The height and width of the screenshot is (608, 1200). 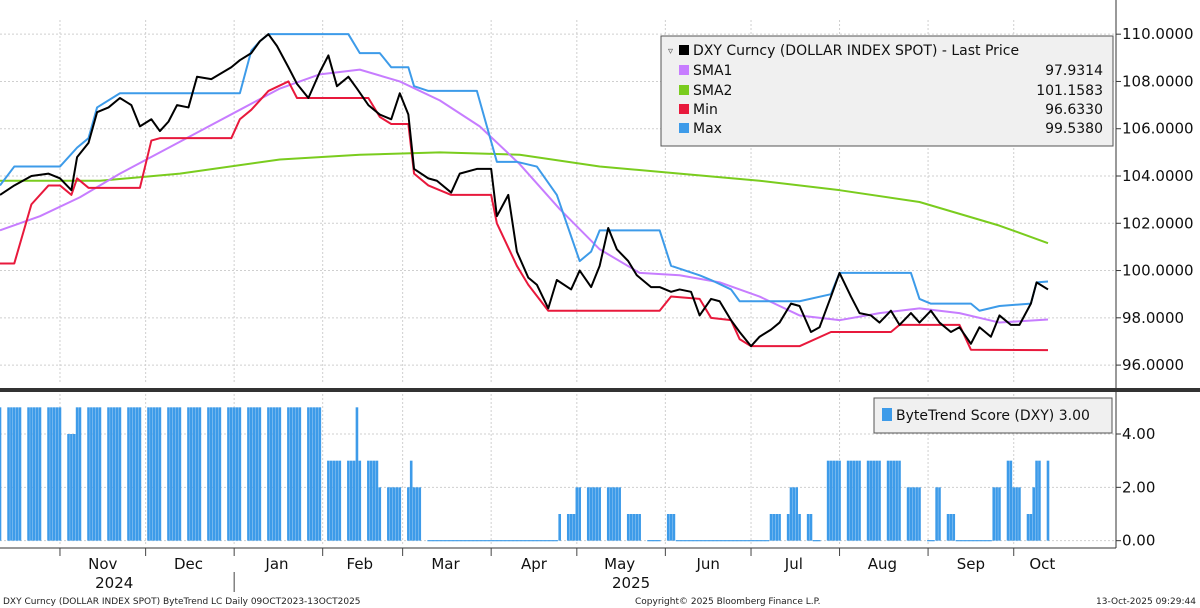 I want to click on month-label-jan: Jan, so click(x=276, y=564).